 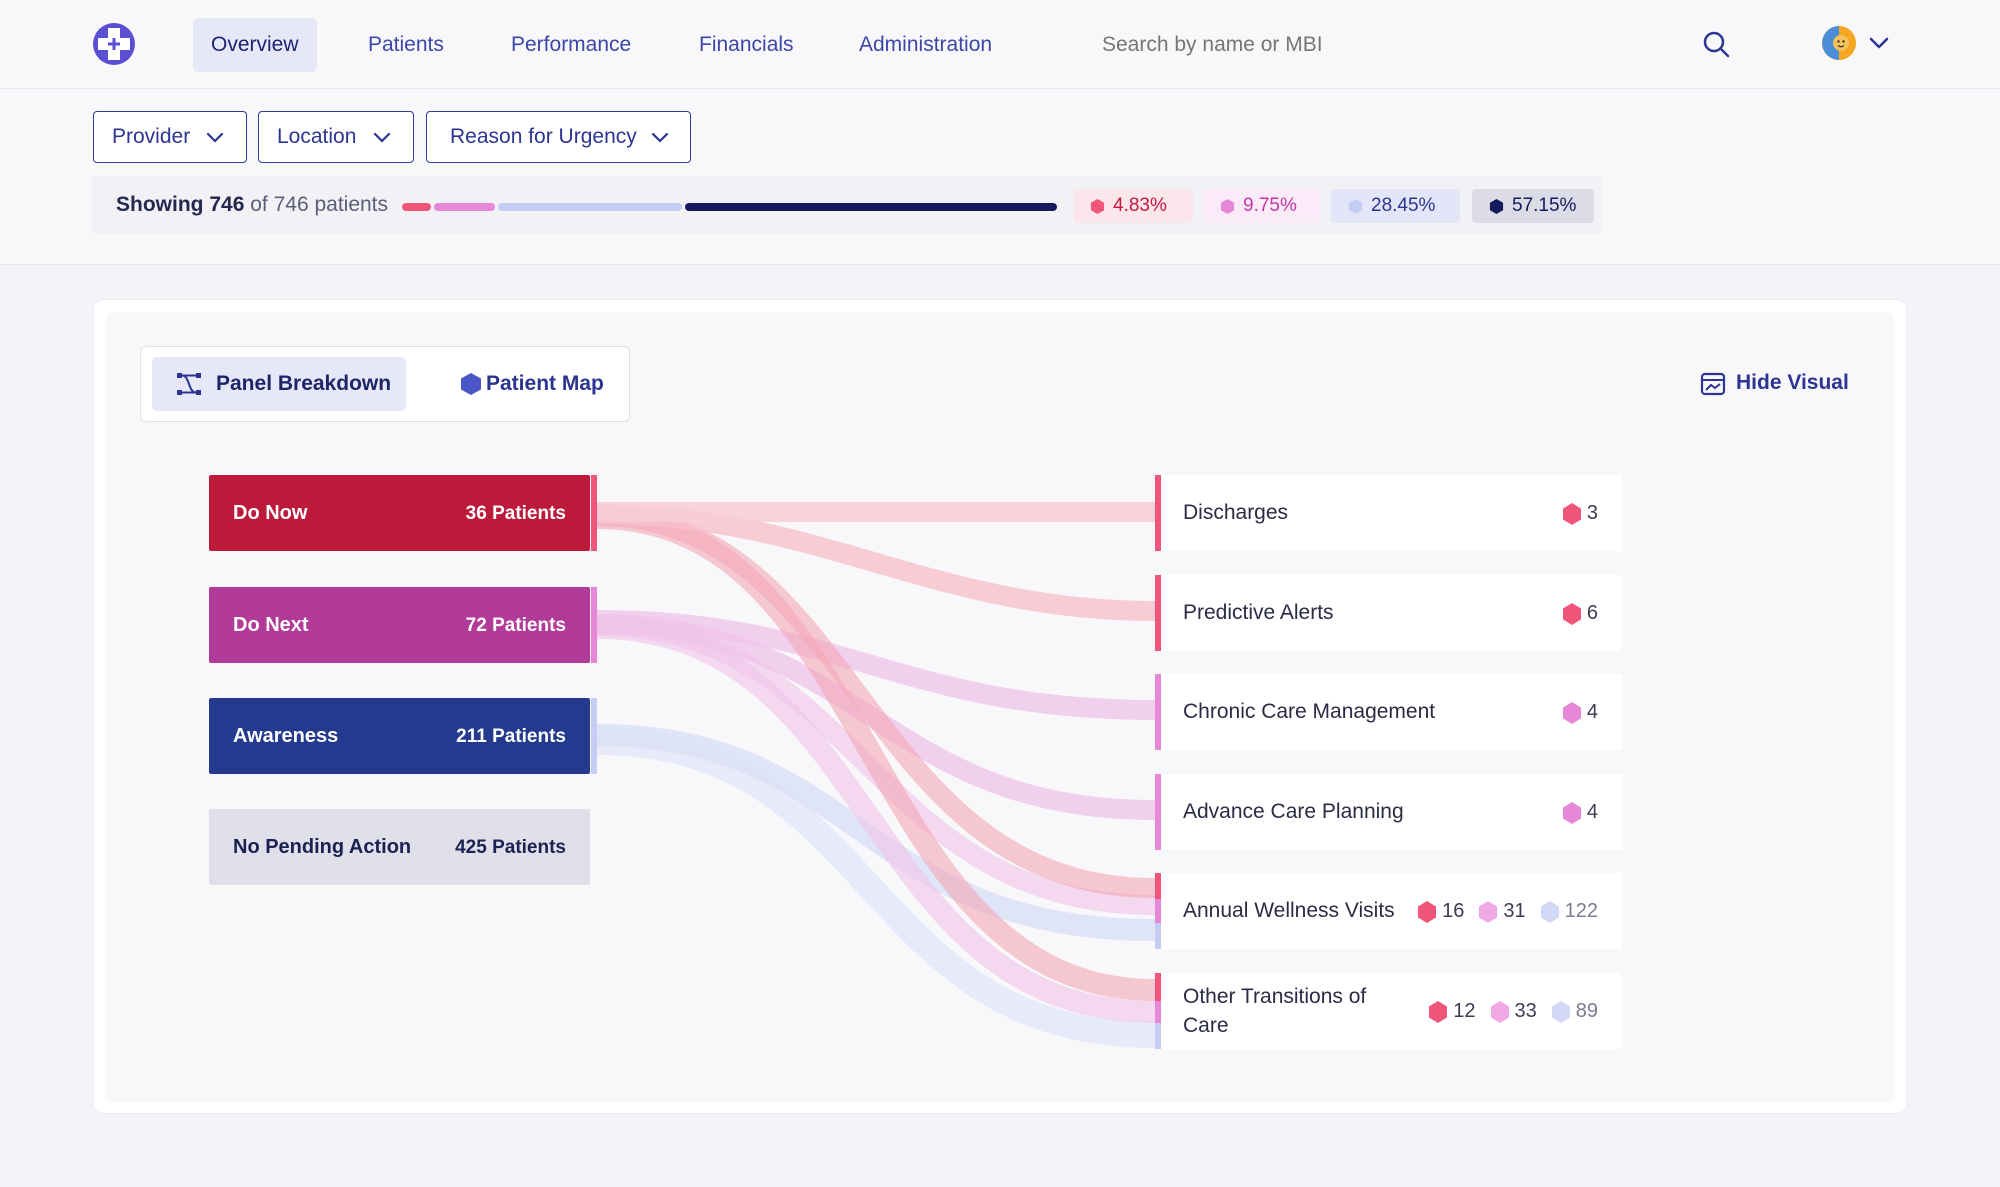 What do you see at coordinates (1236, 512) in the screenshot?
I see `destination-label: Discharges` at bounding box center [1236, 512].